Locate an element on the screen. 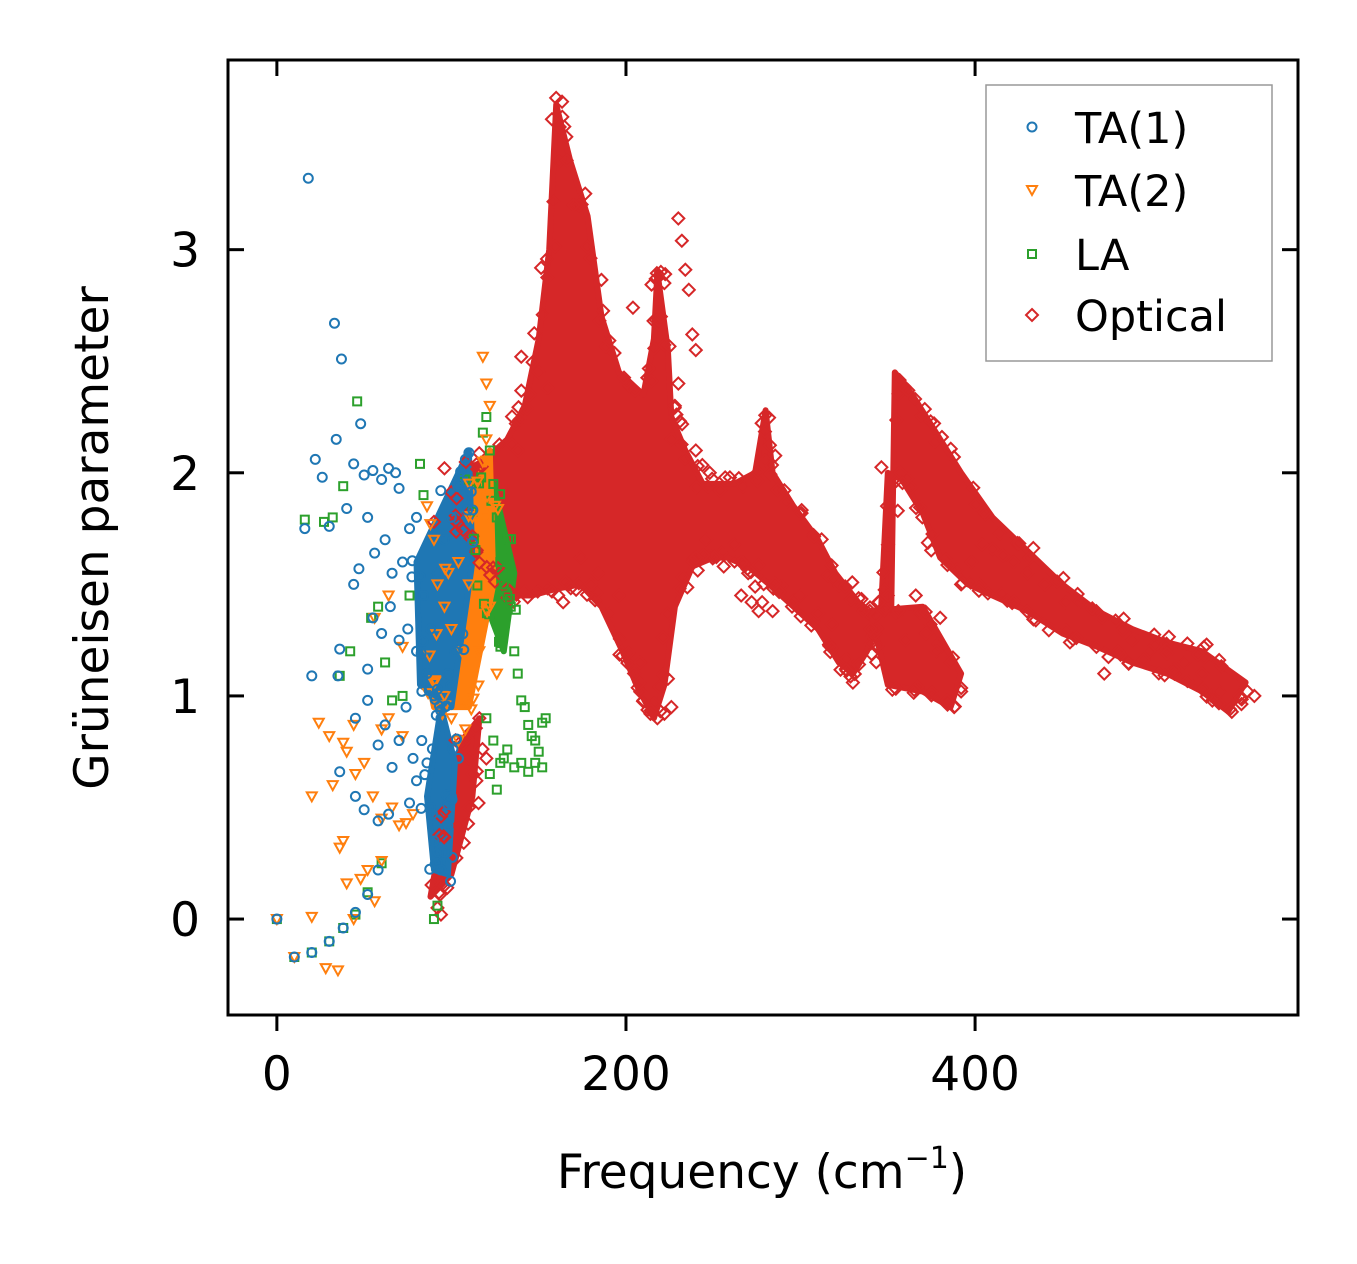 This screenshot has height=1264, width=1357. point-ta-2-edge is located at coordinates (435, 681).